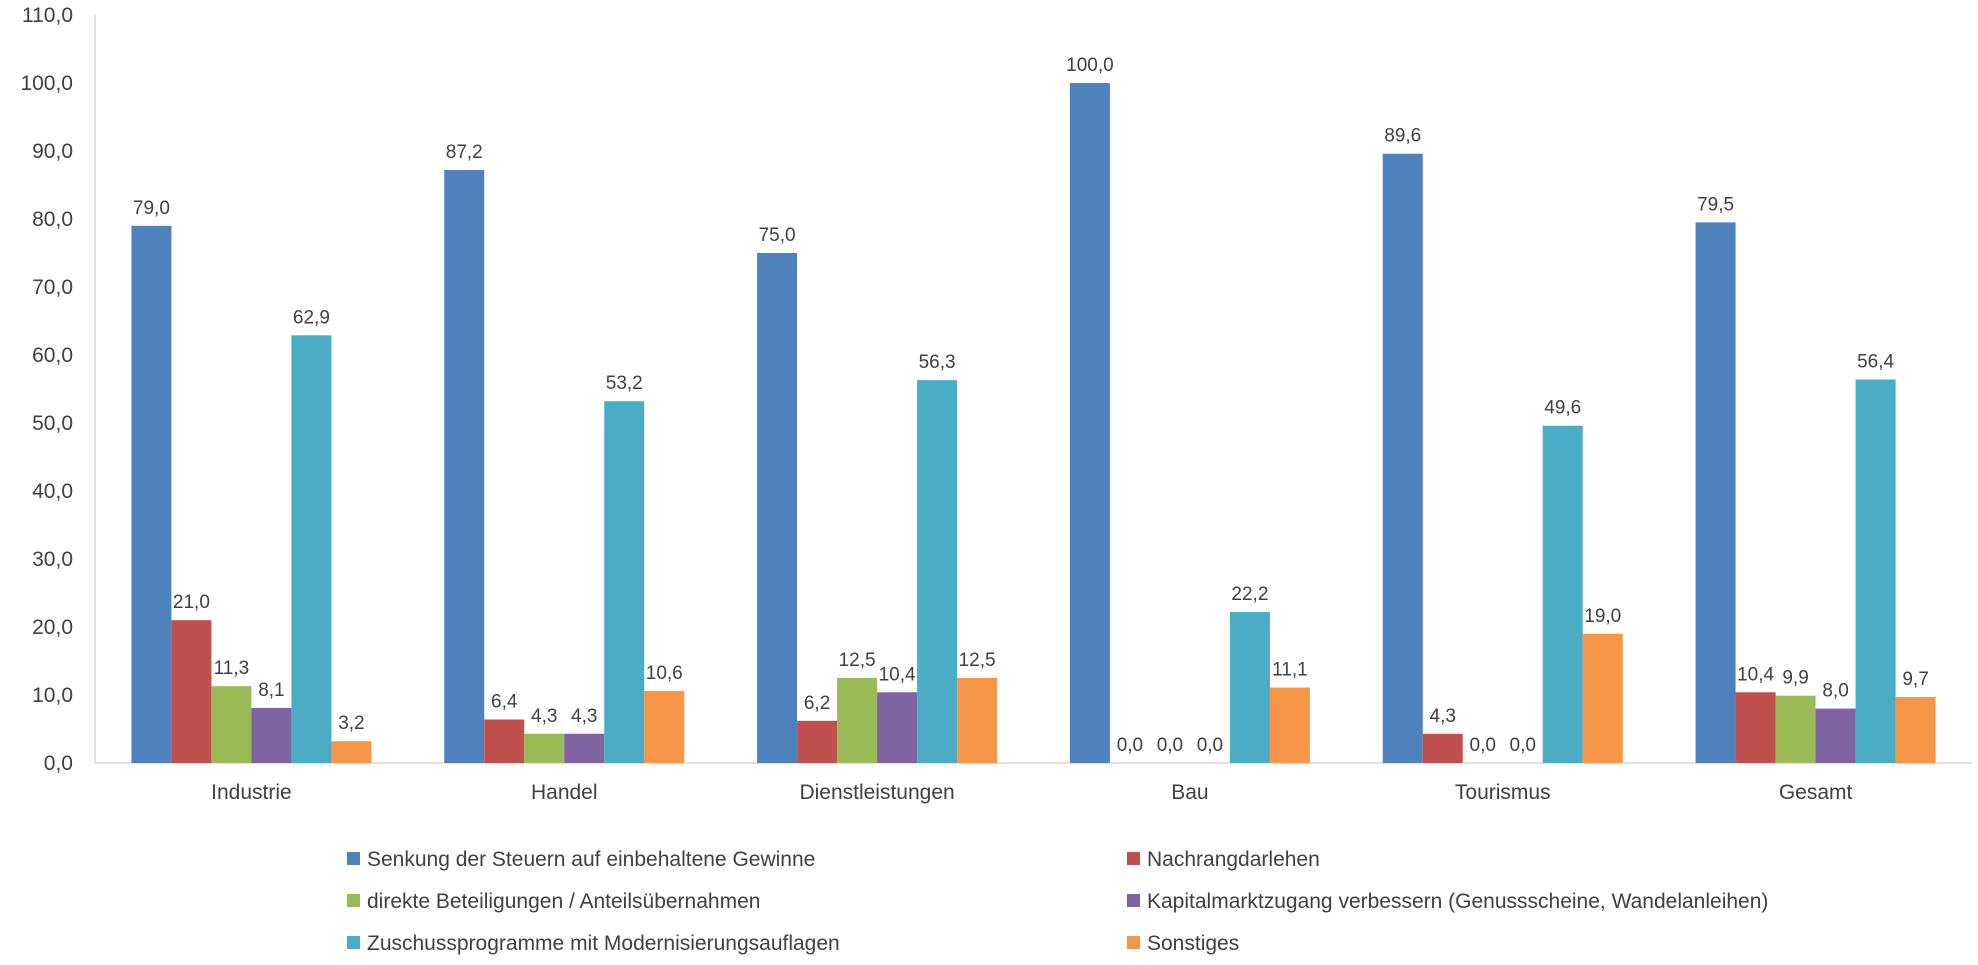 The width and height of the screenshot is (1978, 965). What do you see at coordinates (817, 703) in the screenshot?
I see `data-label: 6,2` at bounding box center [817, 703].